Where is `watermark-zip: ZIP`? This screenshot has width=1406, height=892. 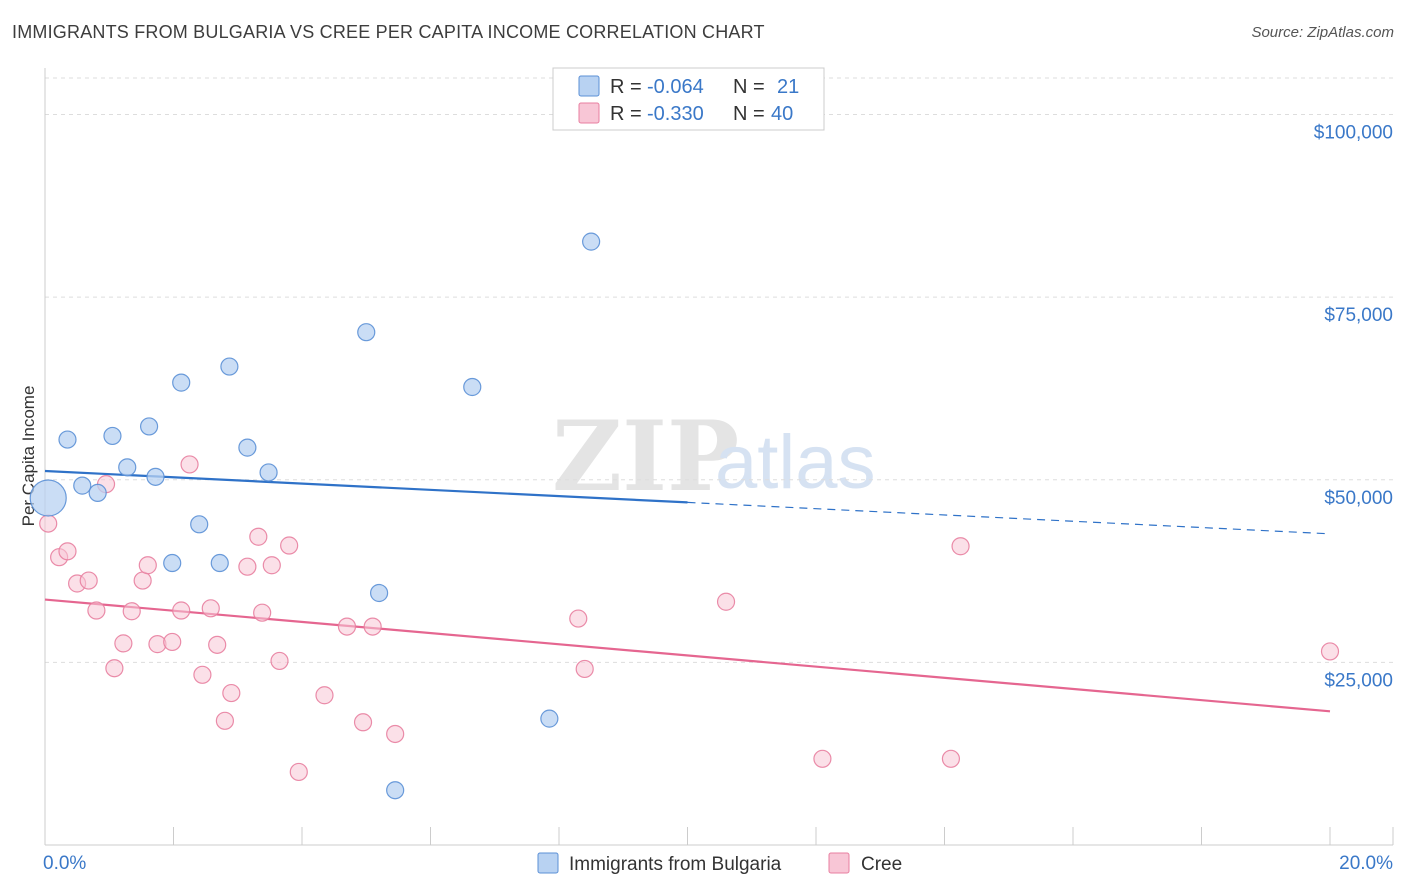 watermark-zip: ZIP is located at coordinates (645, 456).